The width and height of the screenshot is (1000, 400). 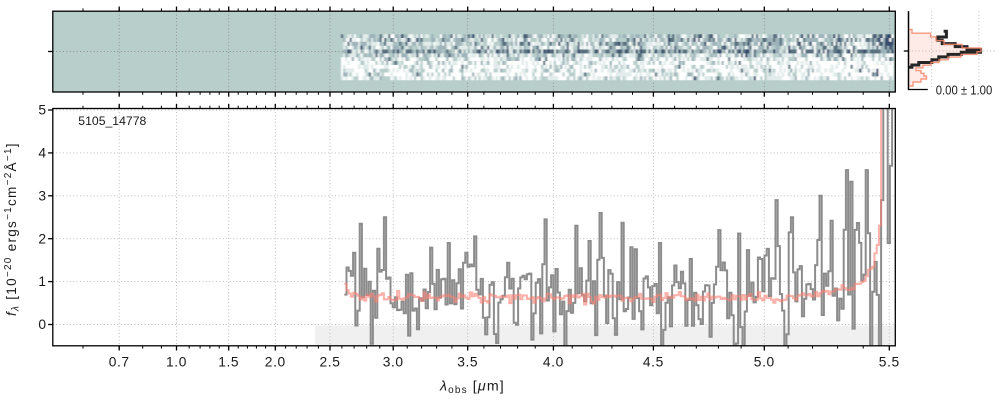 What do you see at coordinates (330, 362) in the screenshot?
I see `svg-text: 2.5` at bounding box center [330, 362].